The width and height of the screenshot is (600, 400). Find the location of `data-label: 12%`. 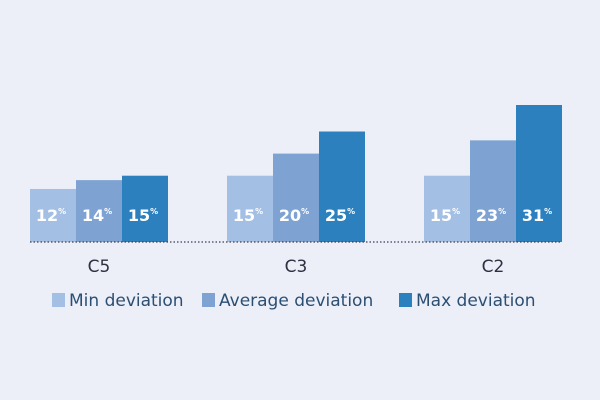

data-label: 12% is located at coordinates (51, 215).